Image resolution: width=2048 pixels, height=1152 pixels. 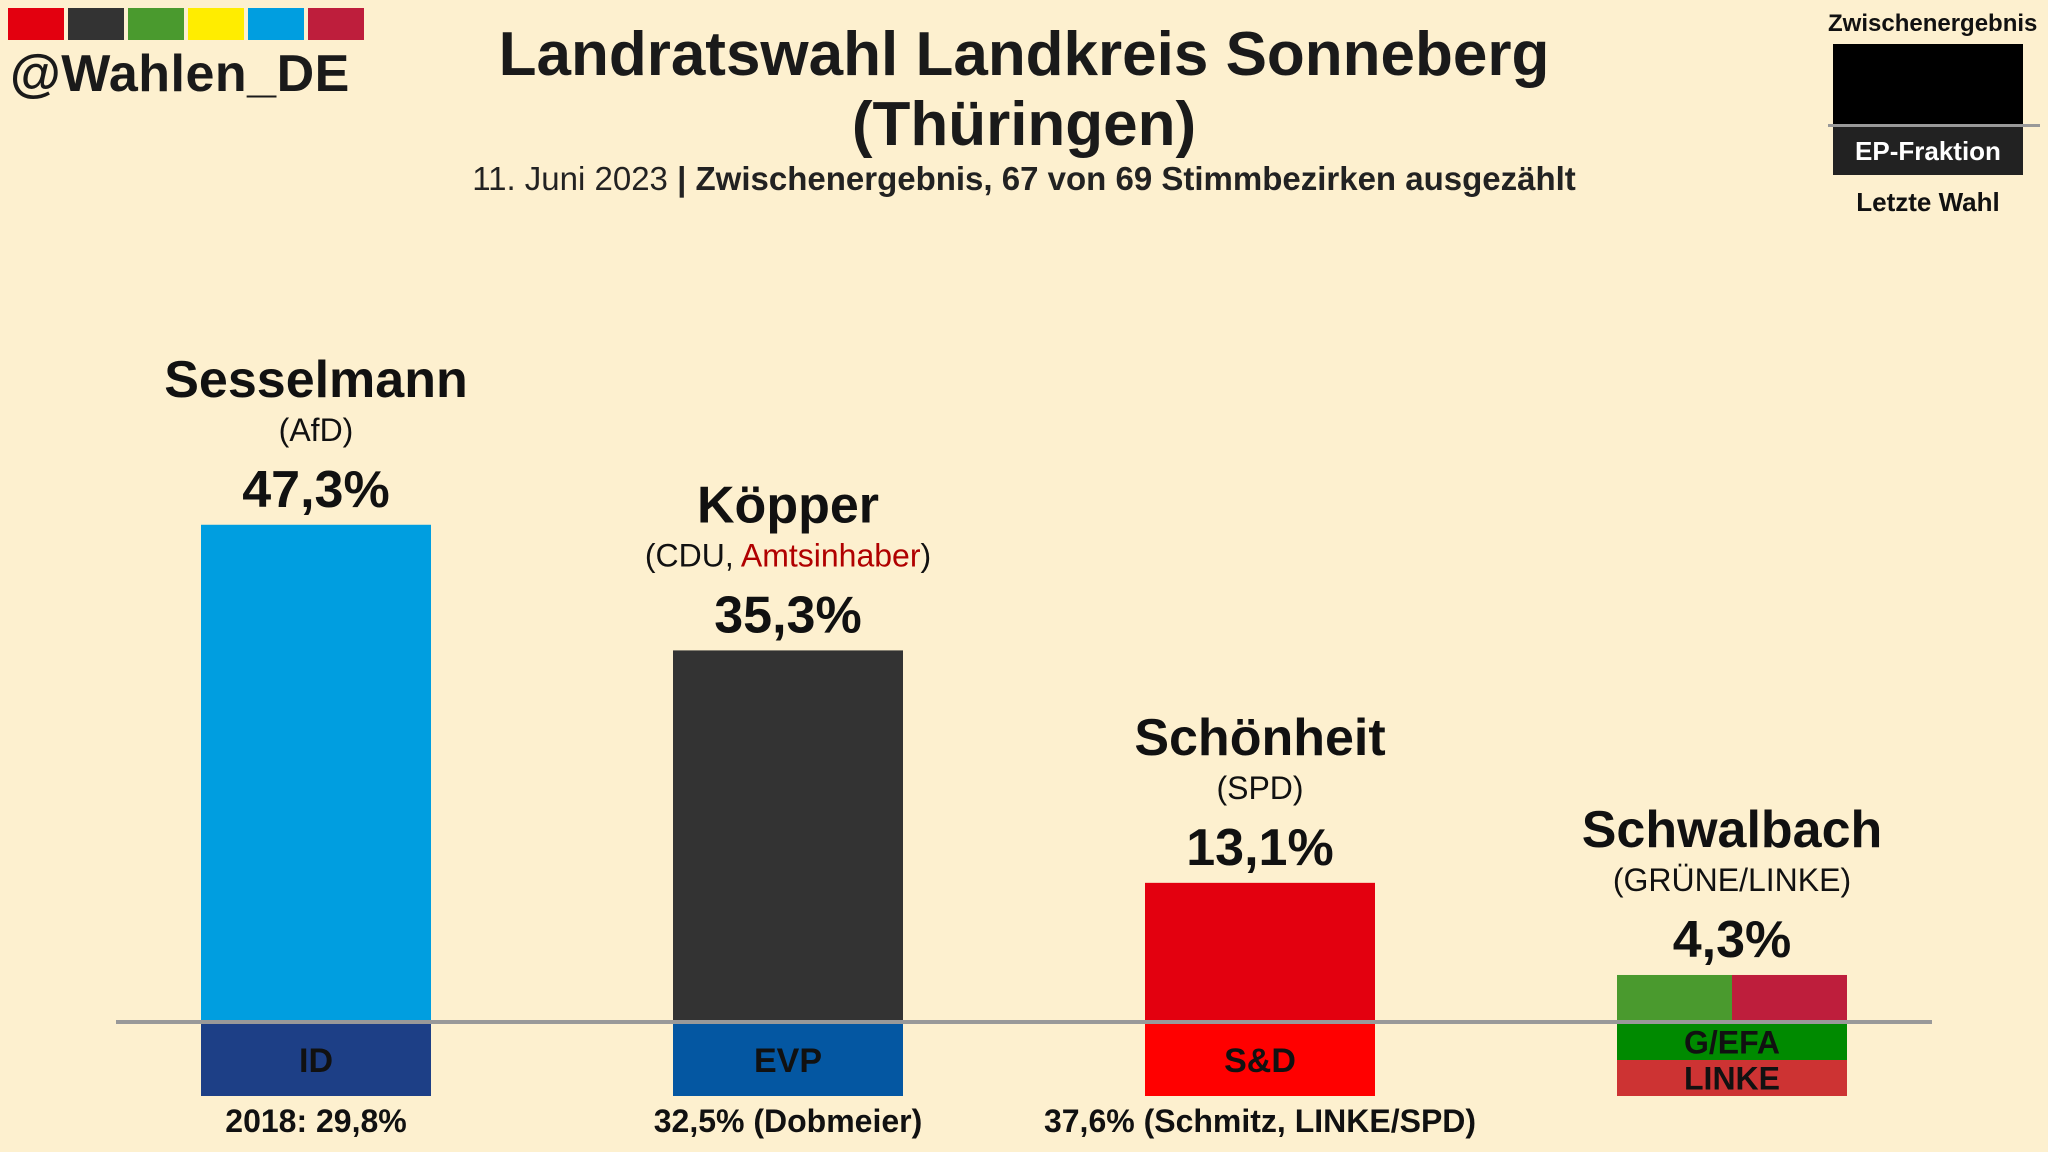 What do you see at coordinates (186, 24) in the screenshot?
I see `brand-color-strip` at bounding box center [186, 24].